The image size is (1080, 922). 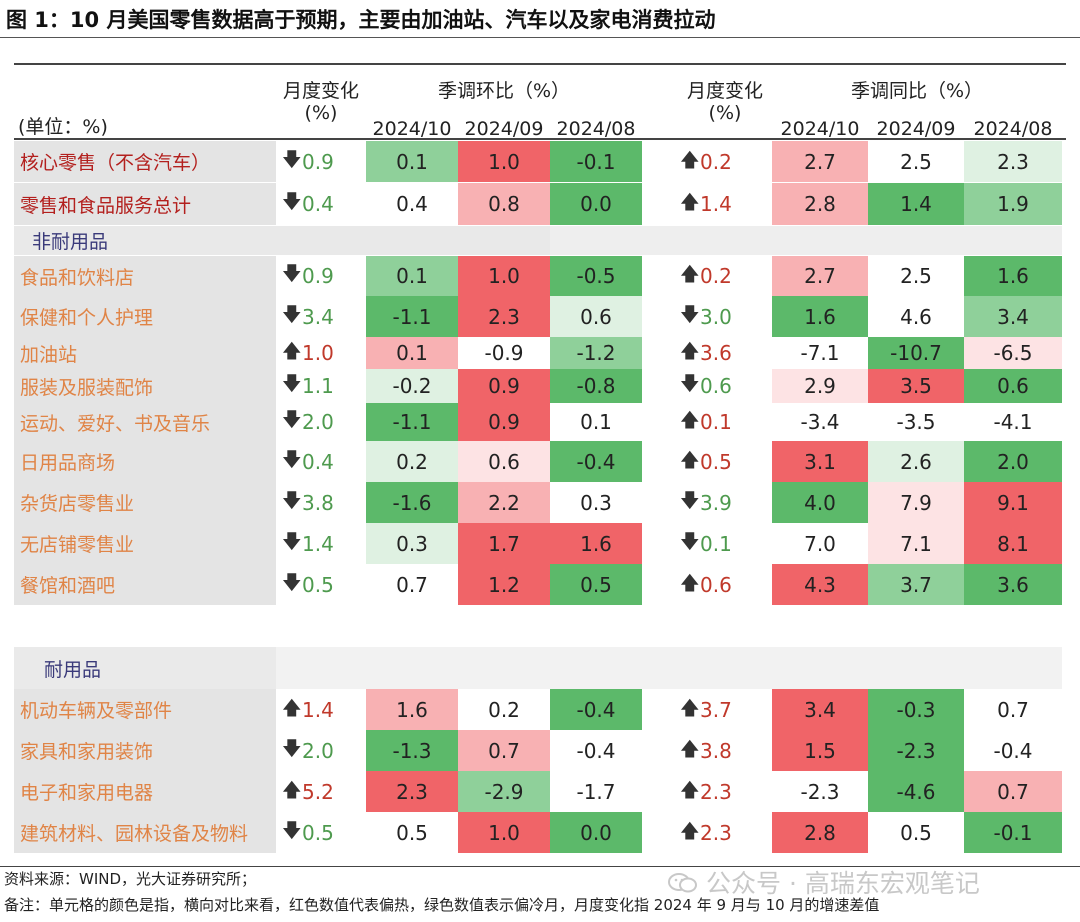 I want to click on mom-value-cell: -1.7, so click(x=596, y=791).